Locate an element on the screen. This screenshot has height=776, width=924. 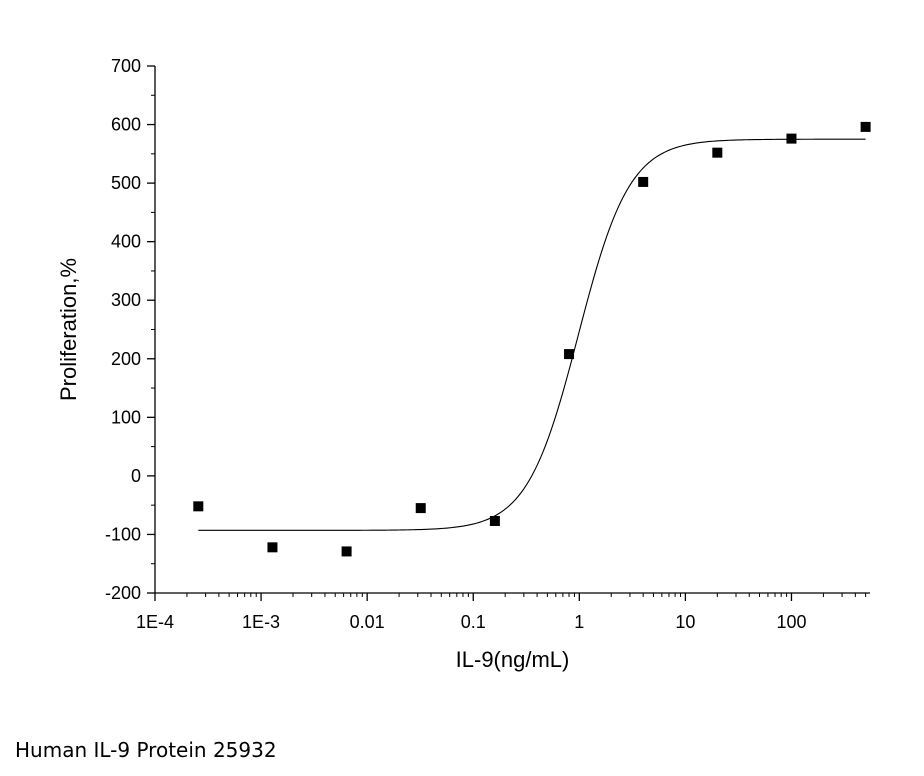
y-tick-label: 400 is located at coordinates (126, 242).